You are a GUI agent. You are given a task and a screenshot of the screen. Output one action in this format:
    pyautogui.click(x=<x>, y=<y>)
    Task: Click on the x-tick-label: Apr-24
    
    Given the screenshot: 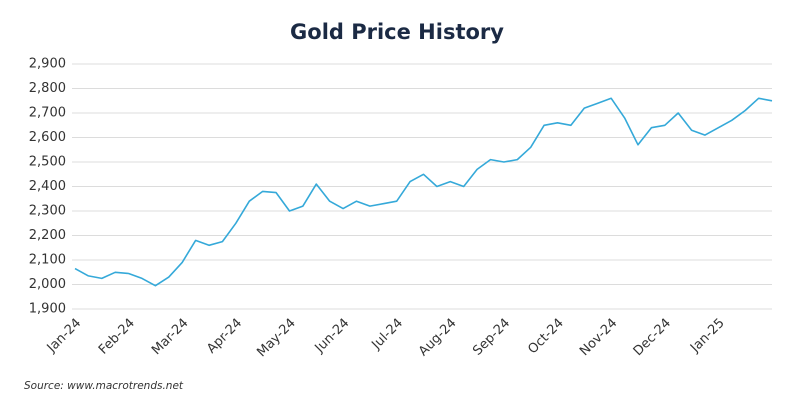 What is the action you would take?
    pyautogui.click(x=224, y=336)
    